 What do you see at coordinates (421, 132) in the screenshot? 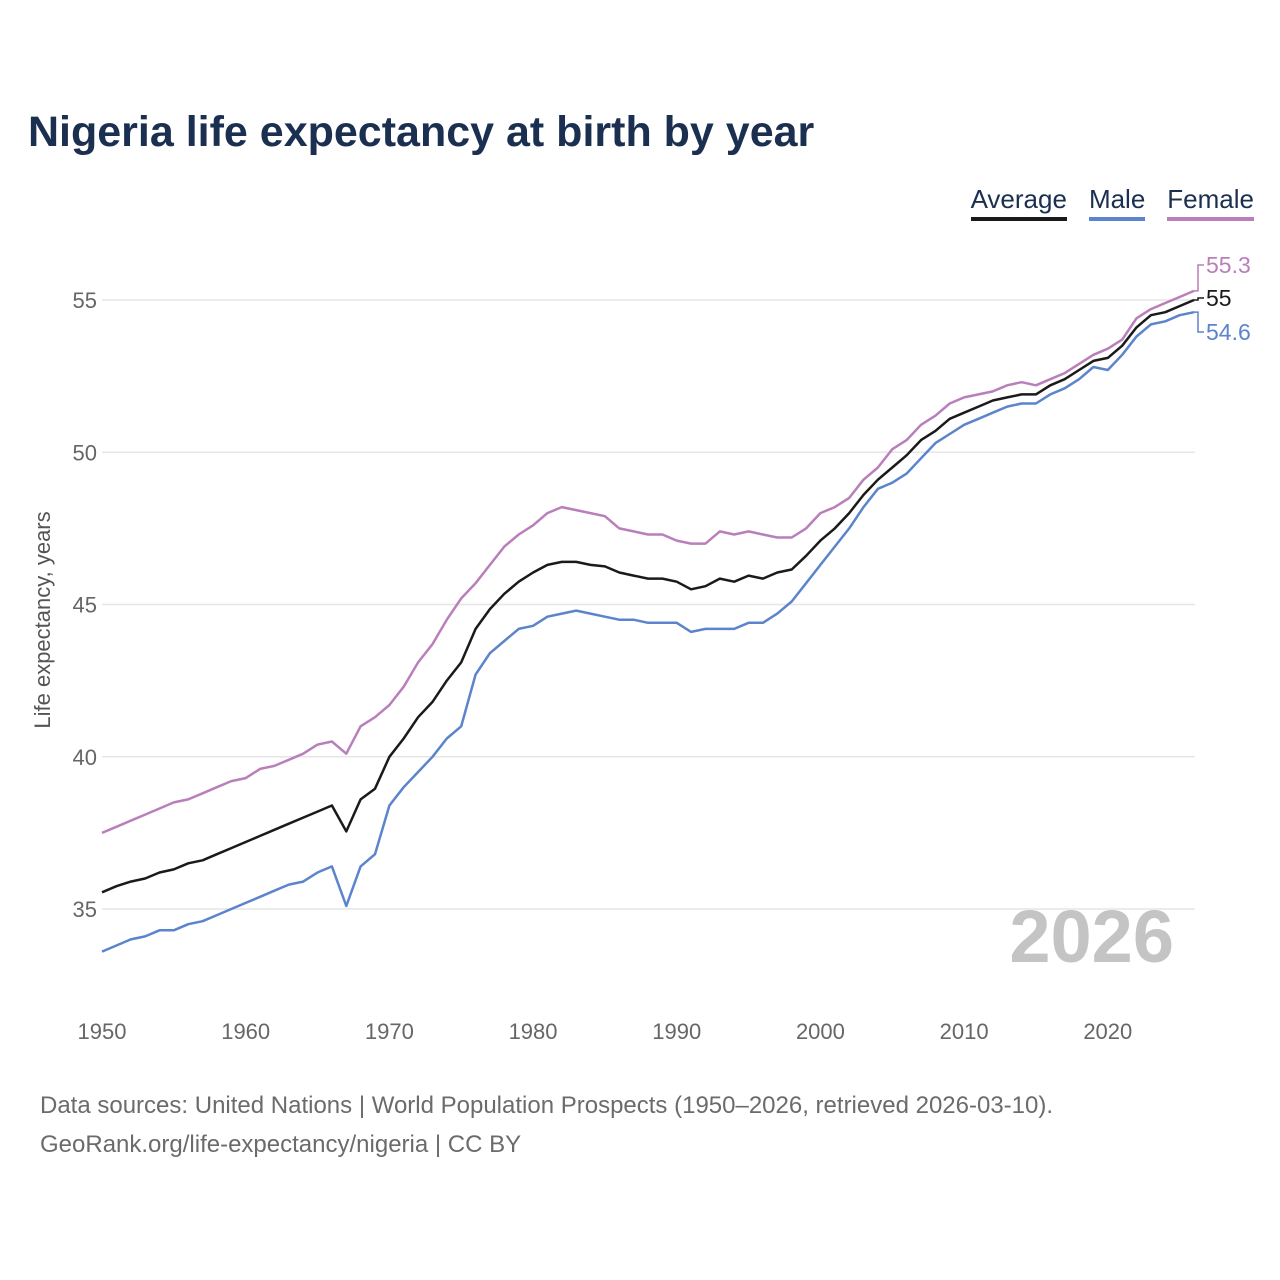
I see `chart-title: Nigeria life expectancy at birth by year` at bounding box center [421, 132].